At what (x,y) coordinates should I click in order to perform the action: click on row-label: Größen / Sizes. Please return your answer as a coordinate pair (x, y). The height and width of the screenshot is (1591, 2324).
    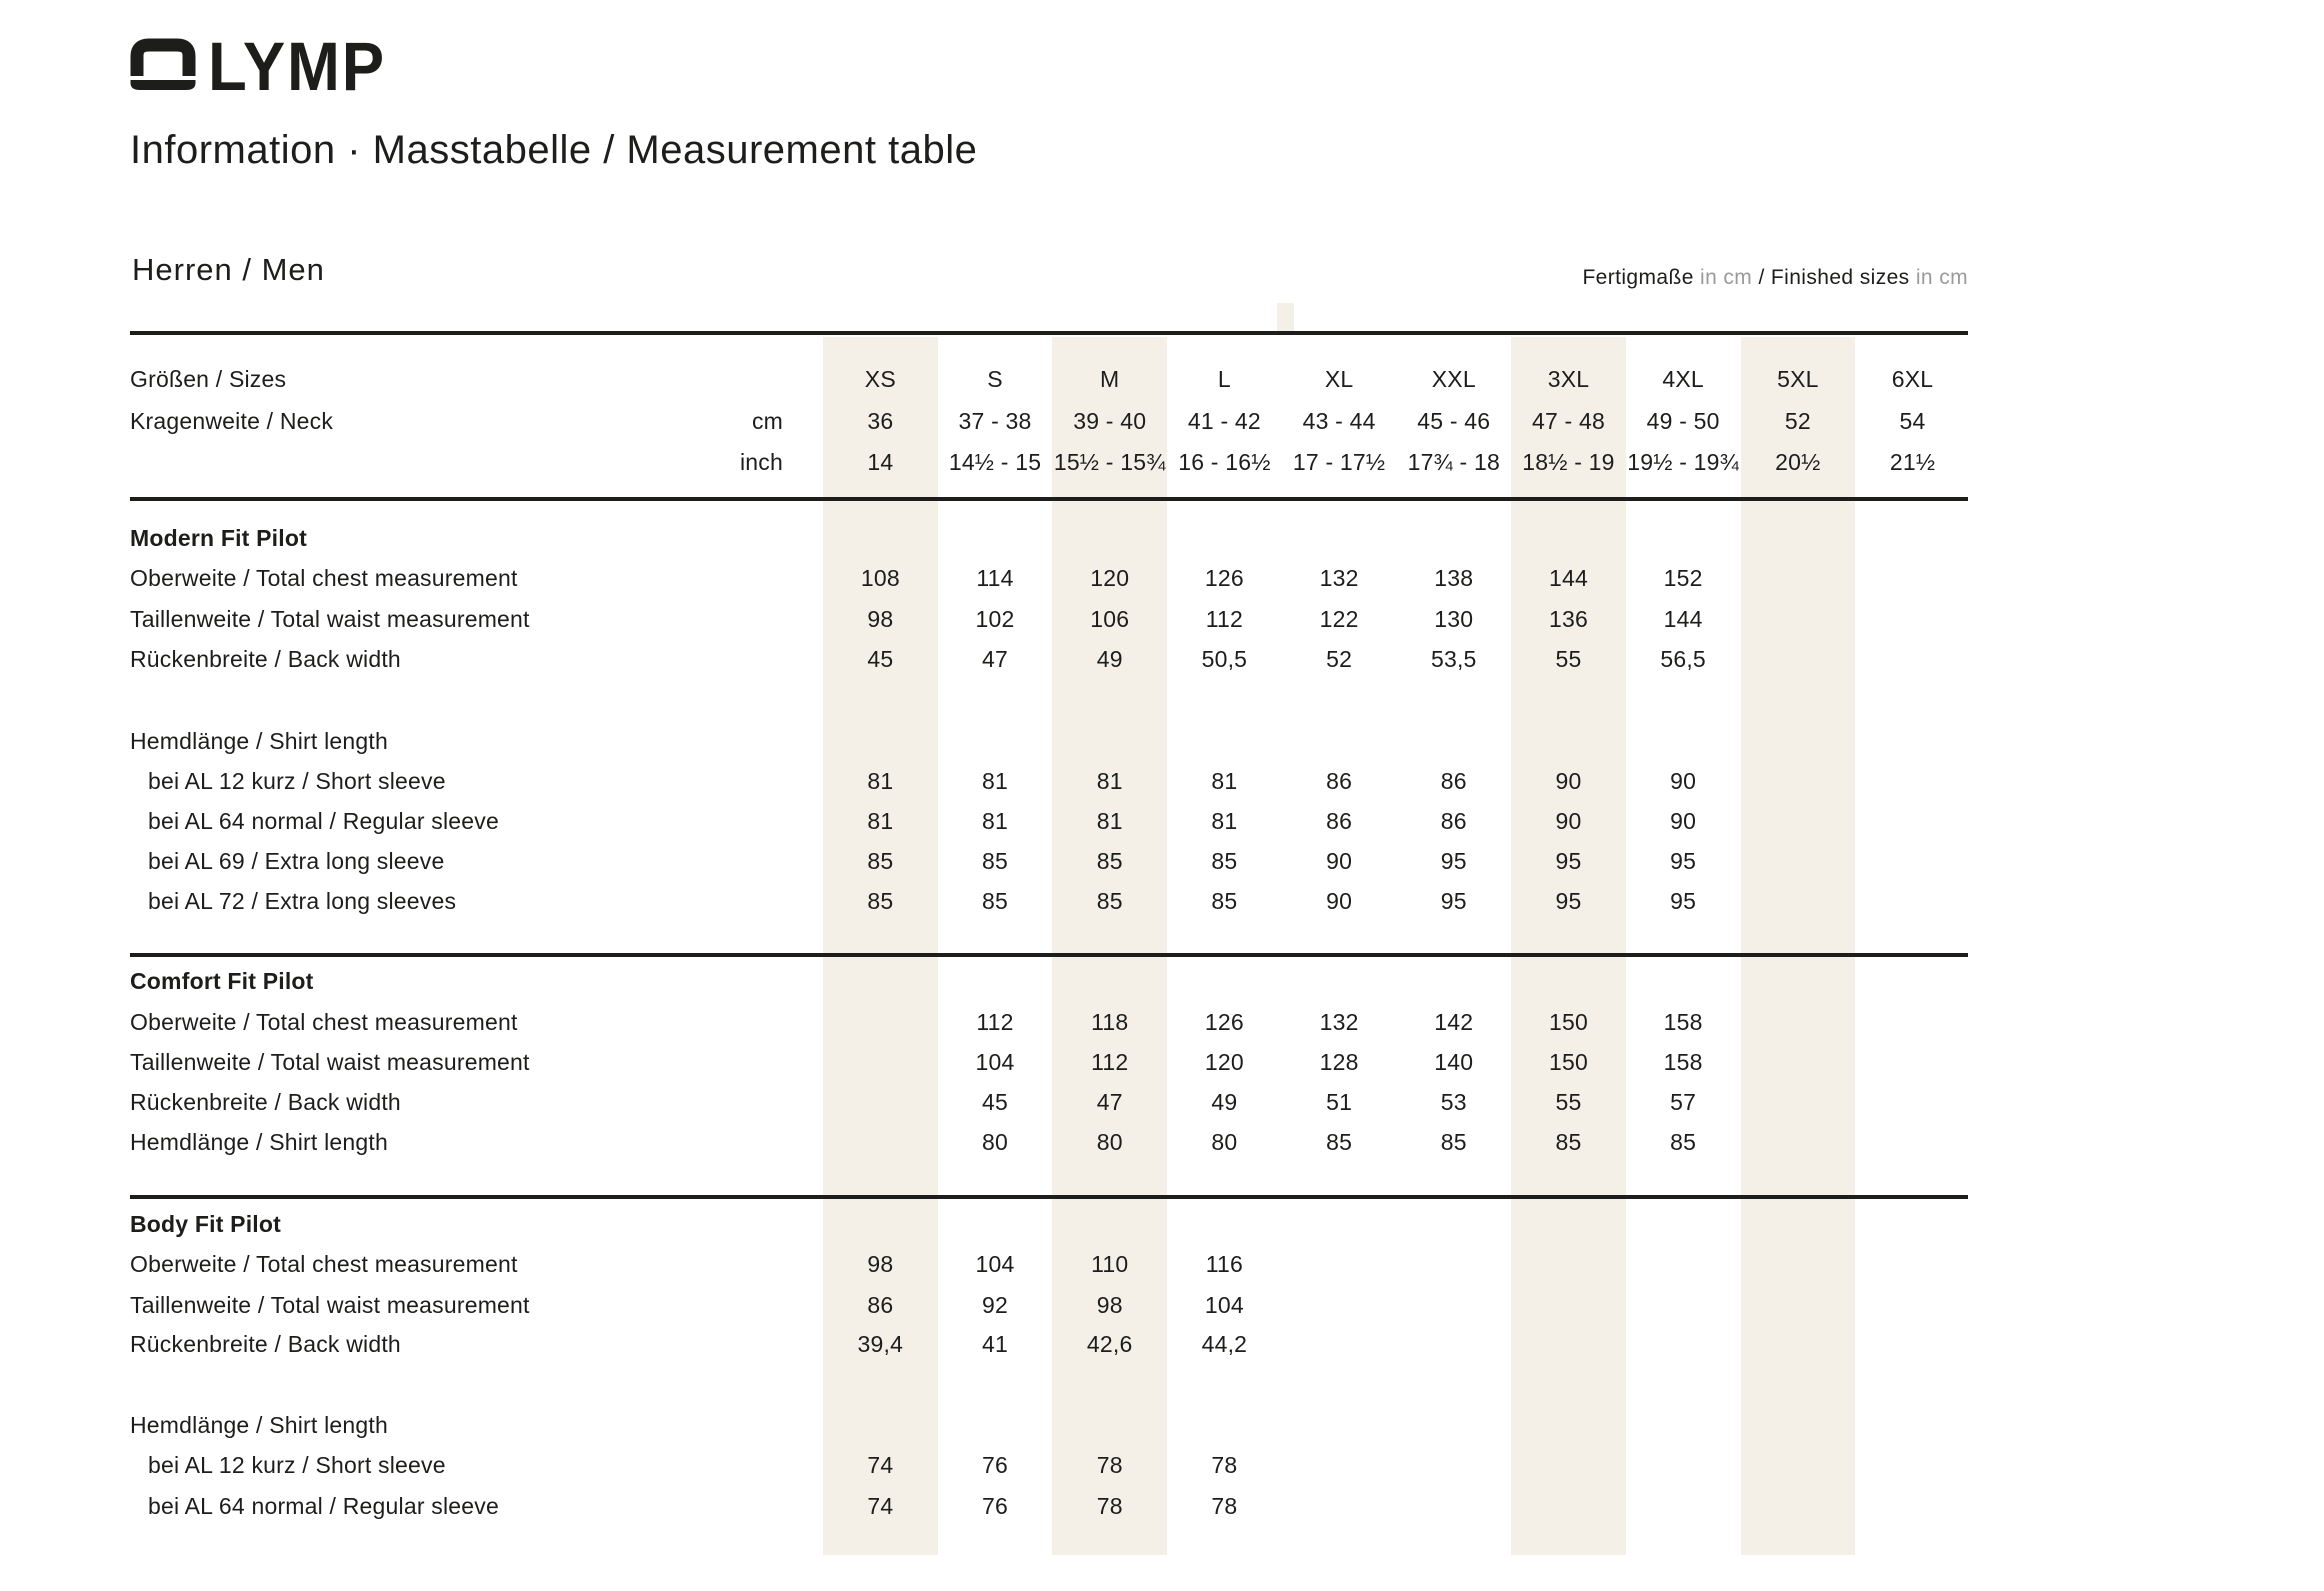
    Looking at the image, I should click on (208, 378).